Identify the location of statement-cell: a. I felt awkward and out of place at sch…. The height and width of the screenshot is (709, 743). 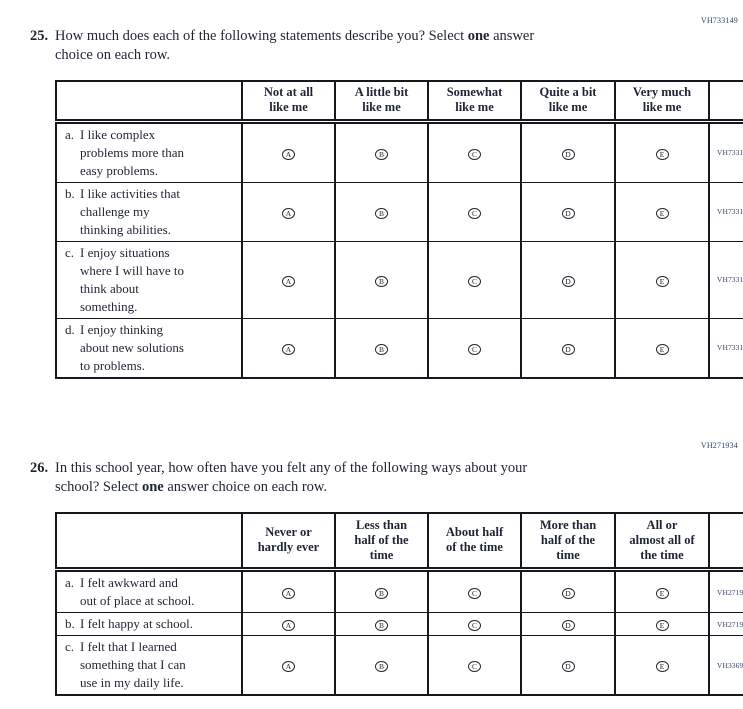
(149, 591).